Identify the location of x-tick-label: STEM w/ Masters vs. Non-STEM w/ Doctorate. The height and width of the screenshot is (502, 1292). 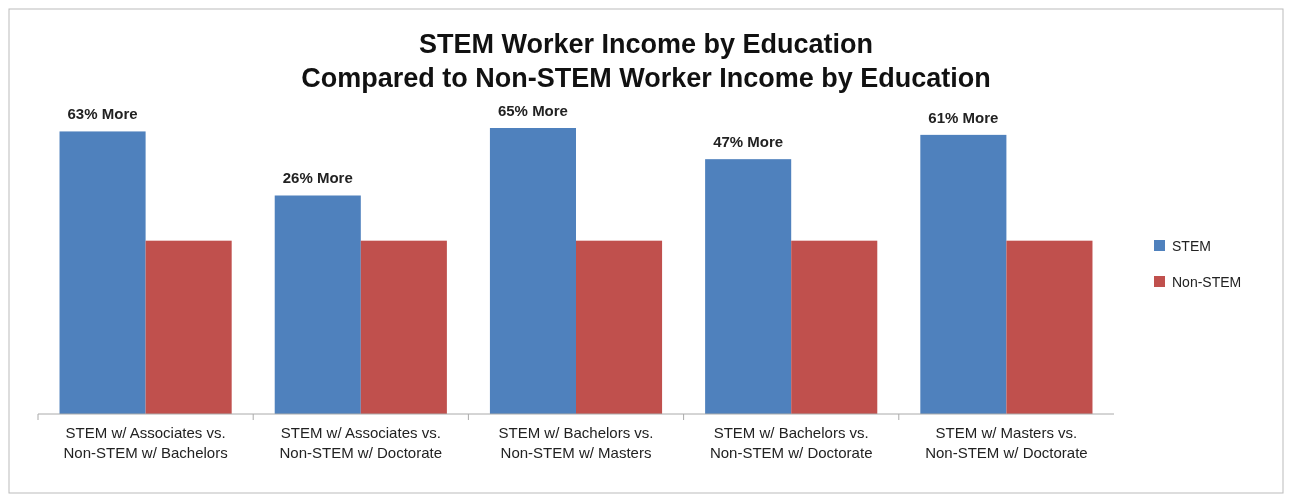
(1006, 442).